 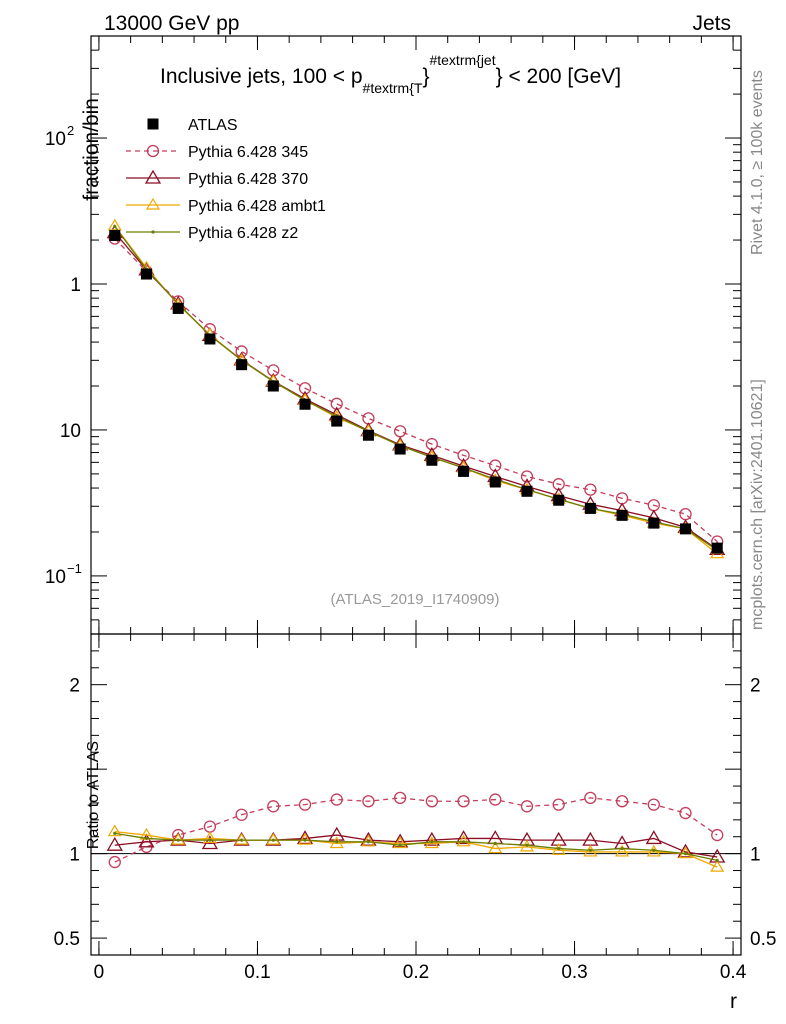 I want to click on header-right: Jets, so click(x=711, y=23).